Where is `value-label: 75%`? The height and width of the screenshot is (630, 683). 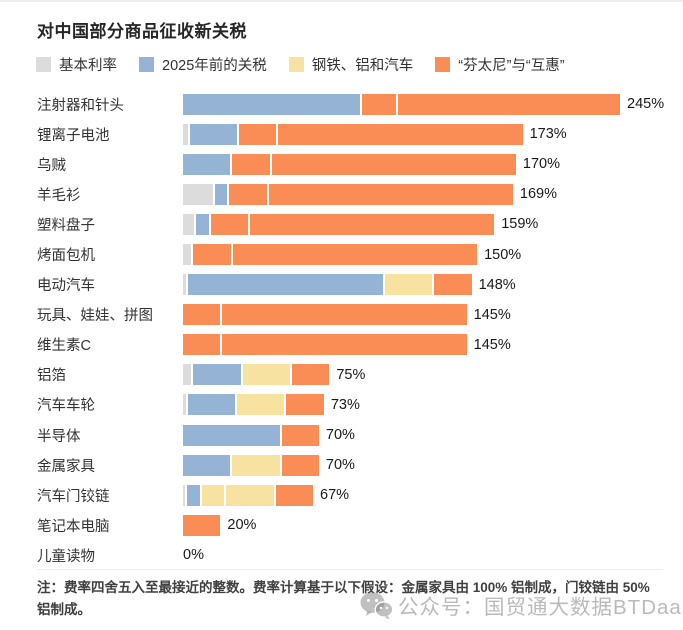
value-label: 75% is located at coordinates (351, 374).